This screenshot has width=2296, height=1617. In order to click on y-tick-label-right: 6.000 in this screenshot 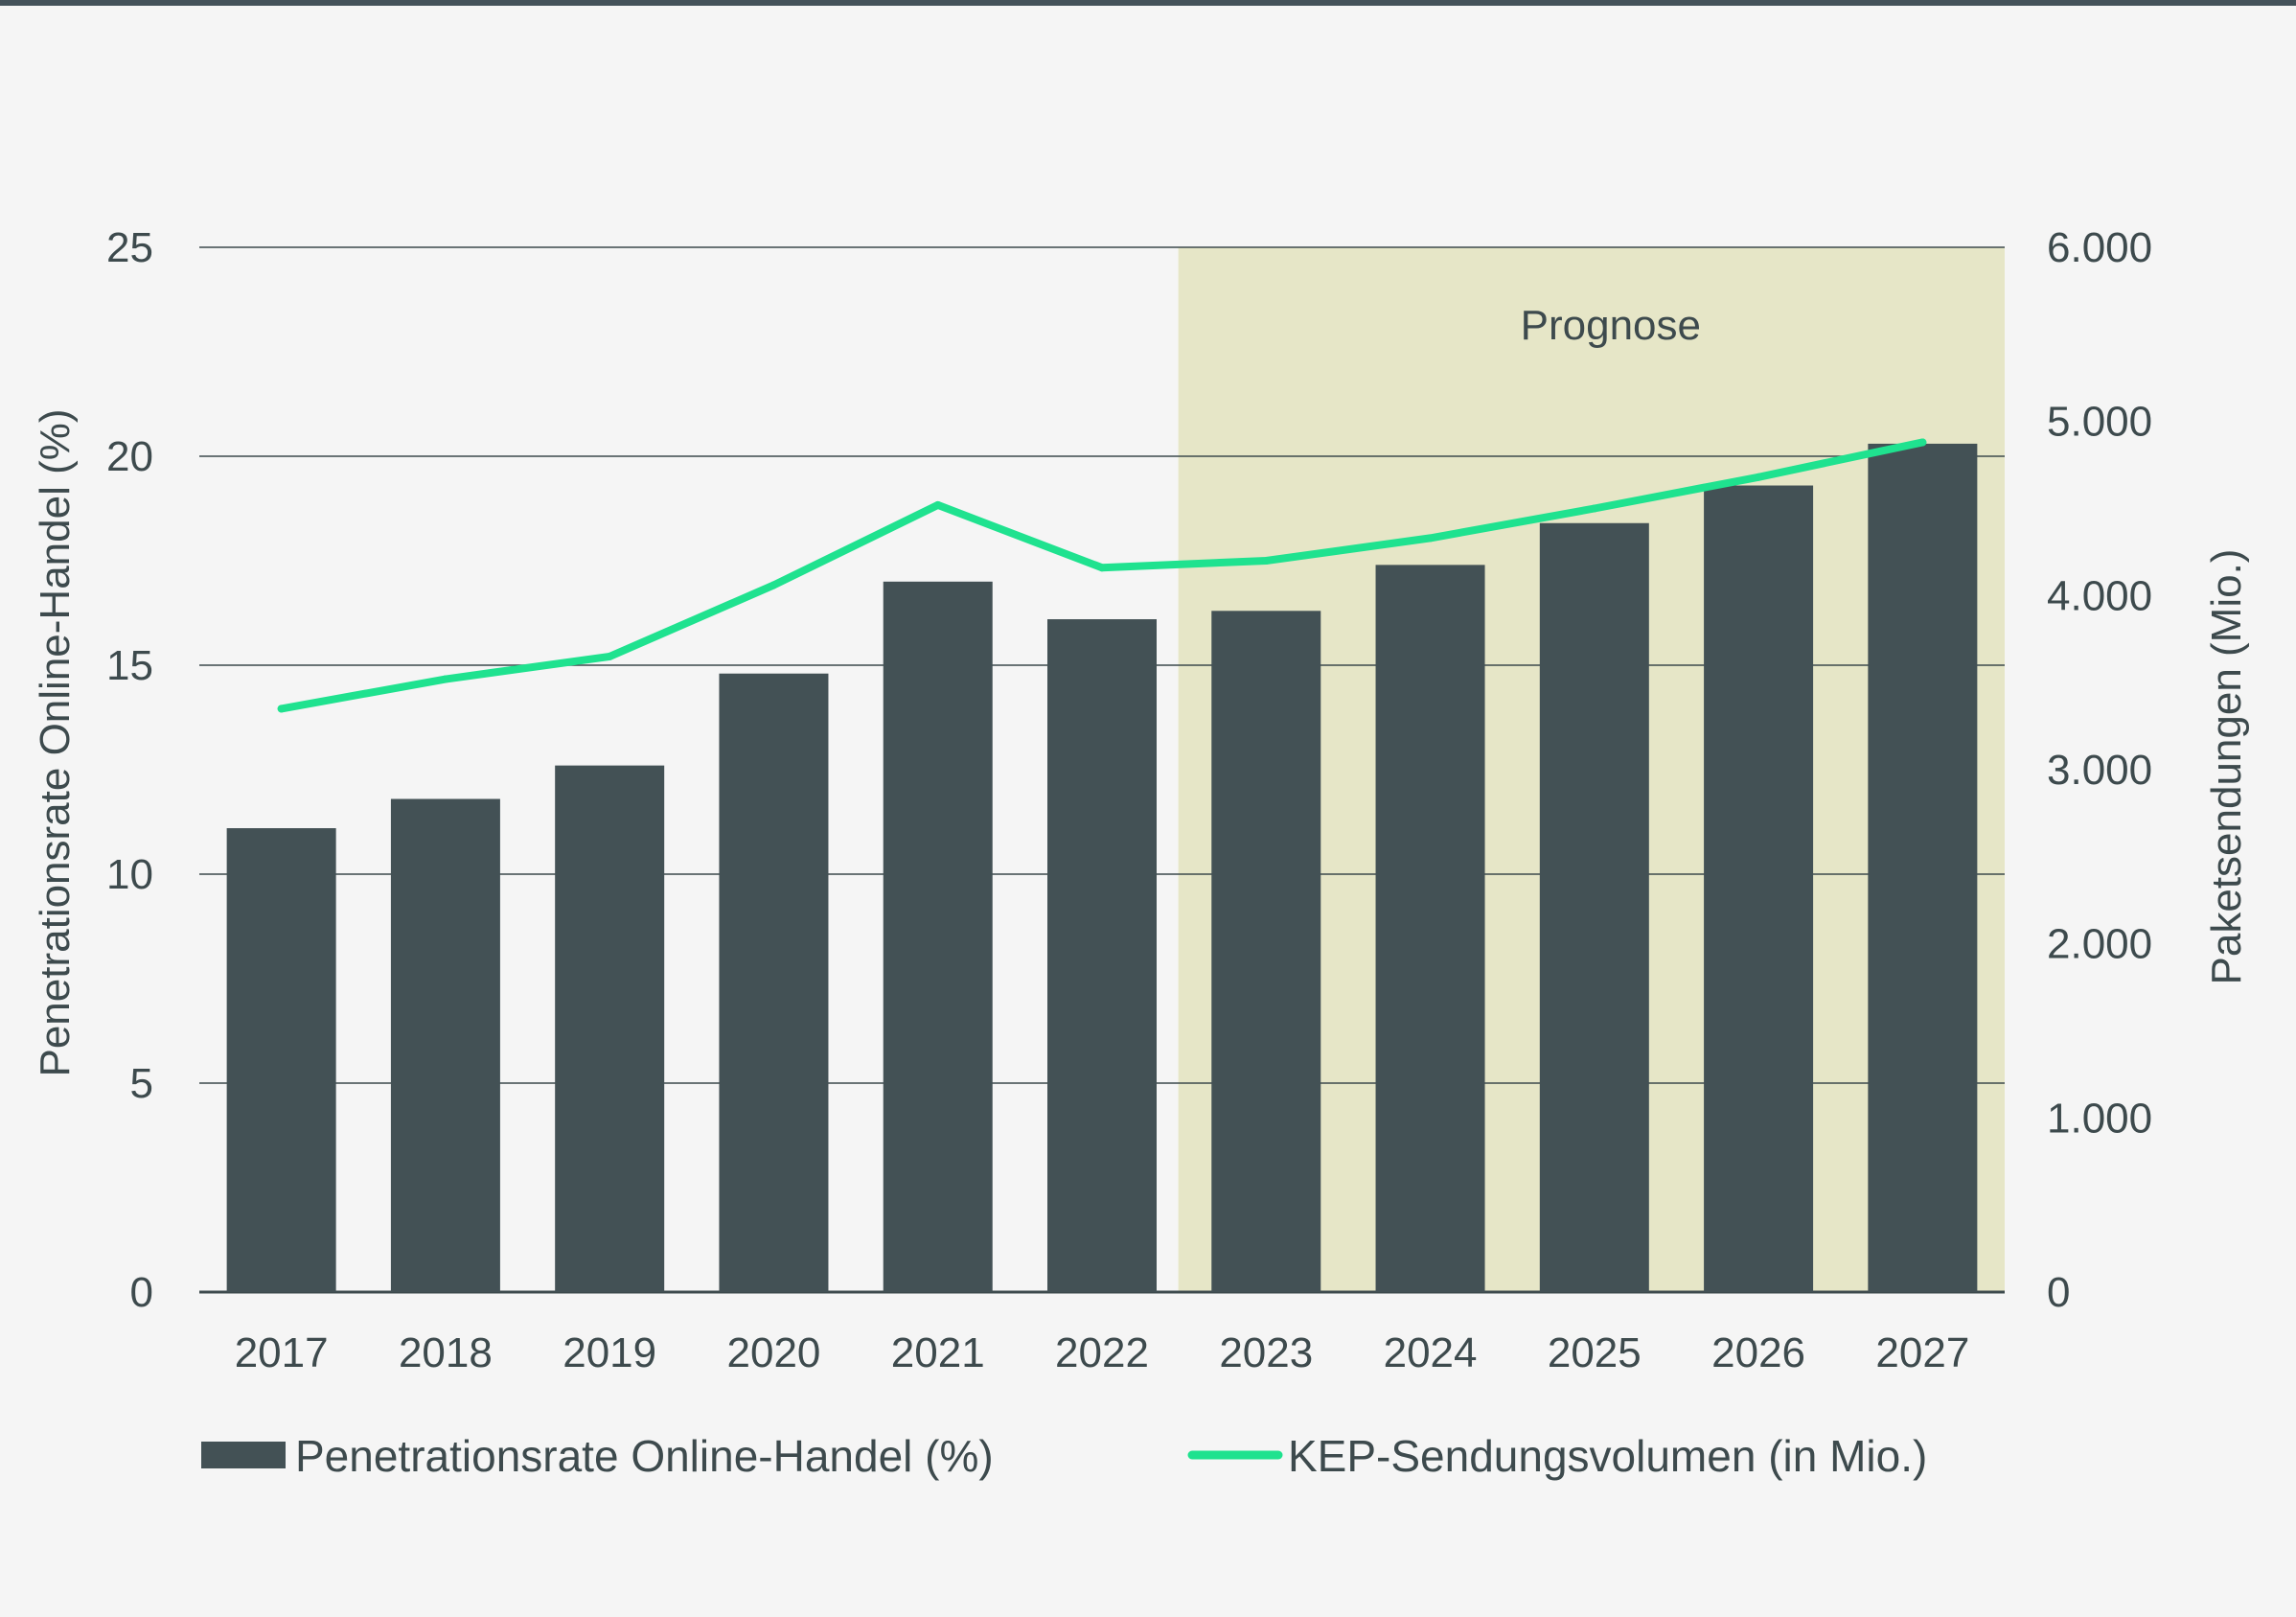, I will do `click(2099, 248)`.